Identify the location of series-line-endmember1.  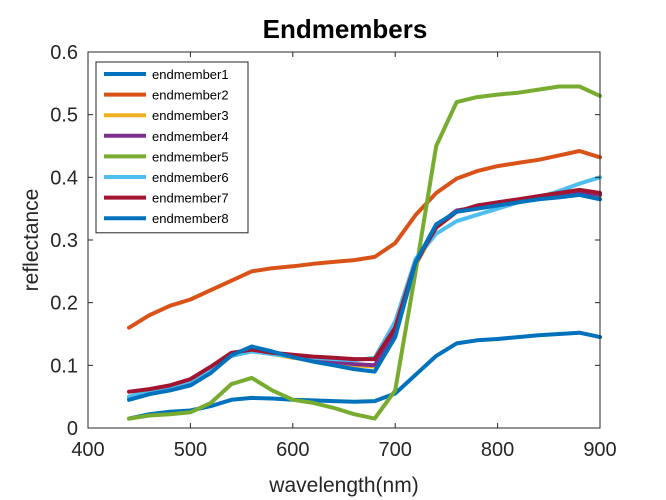
(364, 375).